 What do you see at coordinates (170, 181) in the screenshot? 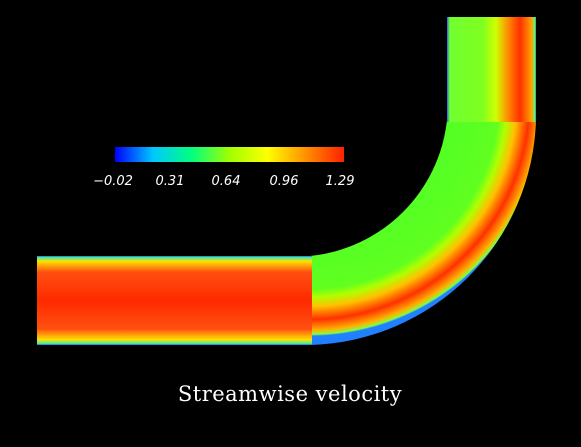
I see `colorbar-tick-label: 0.31` at bounding box center [170, 181].